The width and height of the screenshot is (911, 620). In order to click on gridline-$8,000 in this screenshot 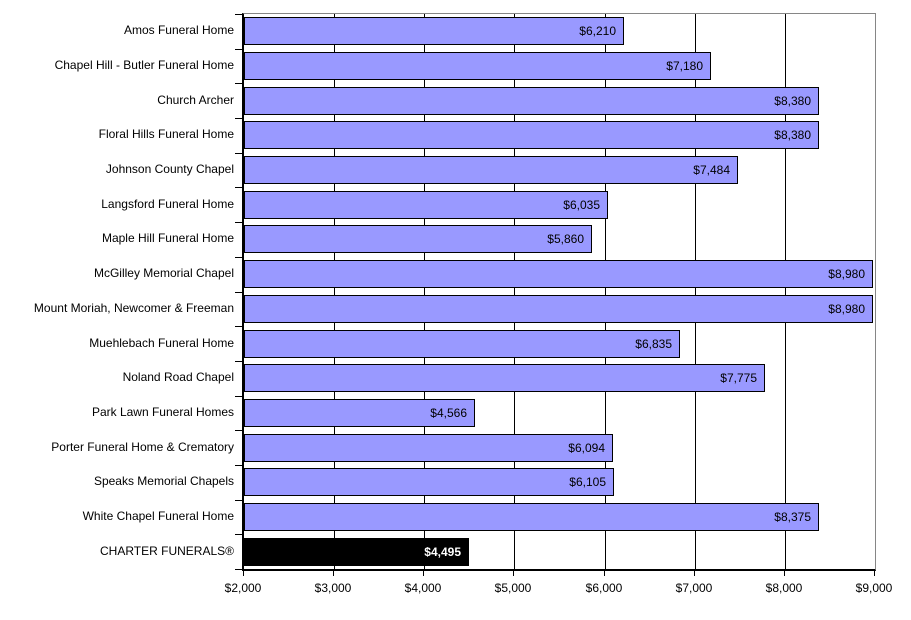, I will do `click(785, 291)`.